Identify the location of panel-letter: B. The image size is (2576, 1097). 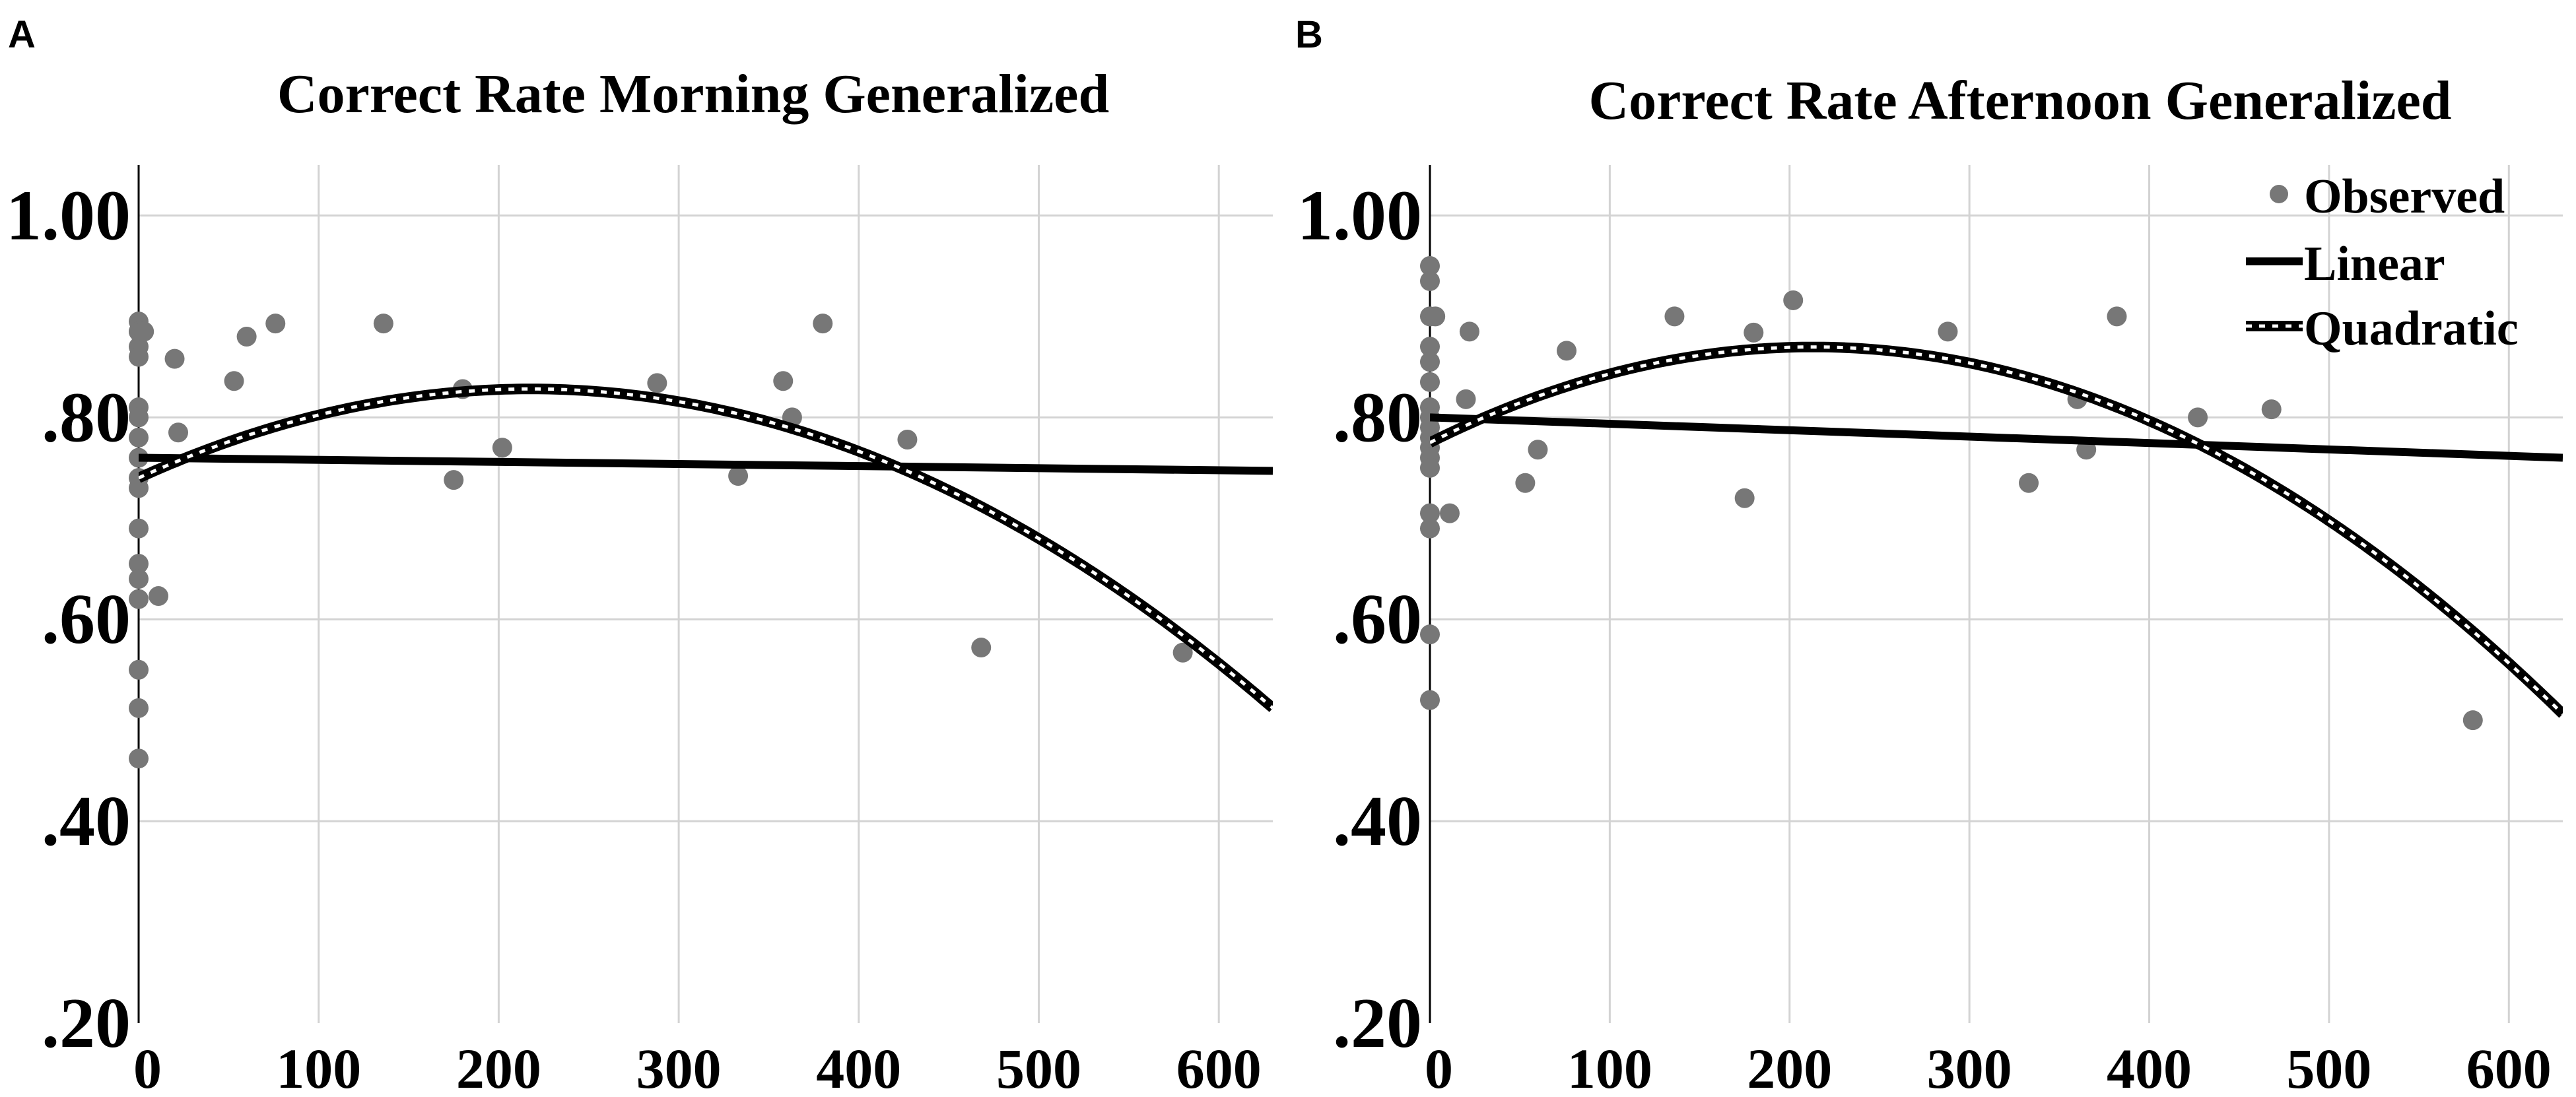
(1309, 34).